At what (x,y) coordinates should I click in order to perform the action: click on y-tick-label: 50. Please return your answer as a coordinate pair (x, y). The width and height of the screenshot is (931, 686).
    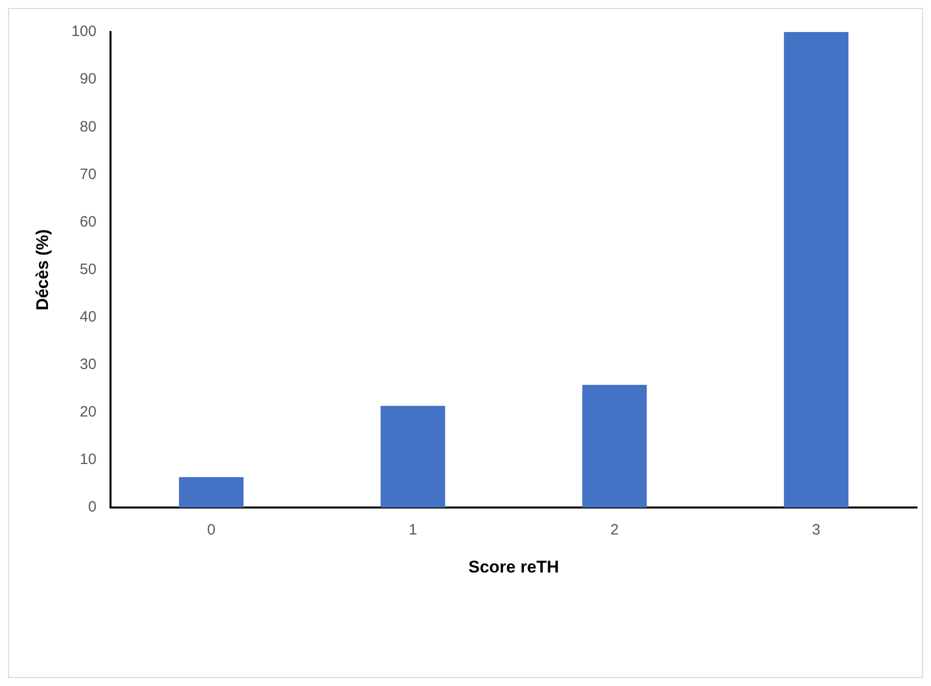
    Looking at the image, I should click on (88, 269).